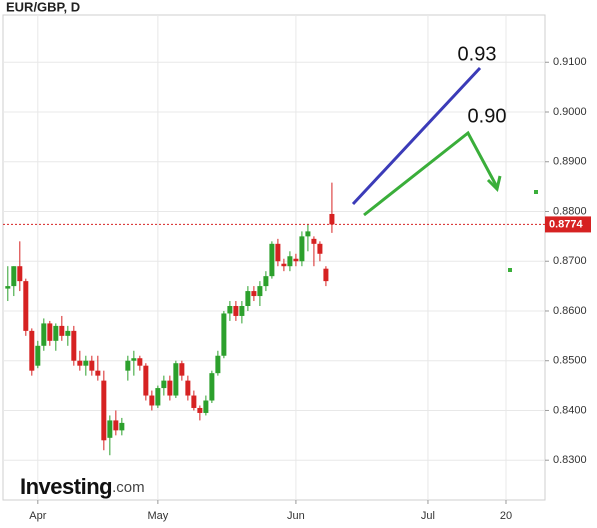  What do you see at coordinates (296, 516) in the screenshot?
I see `x-tick-label: Jun` at bounding box center [296, 516].